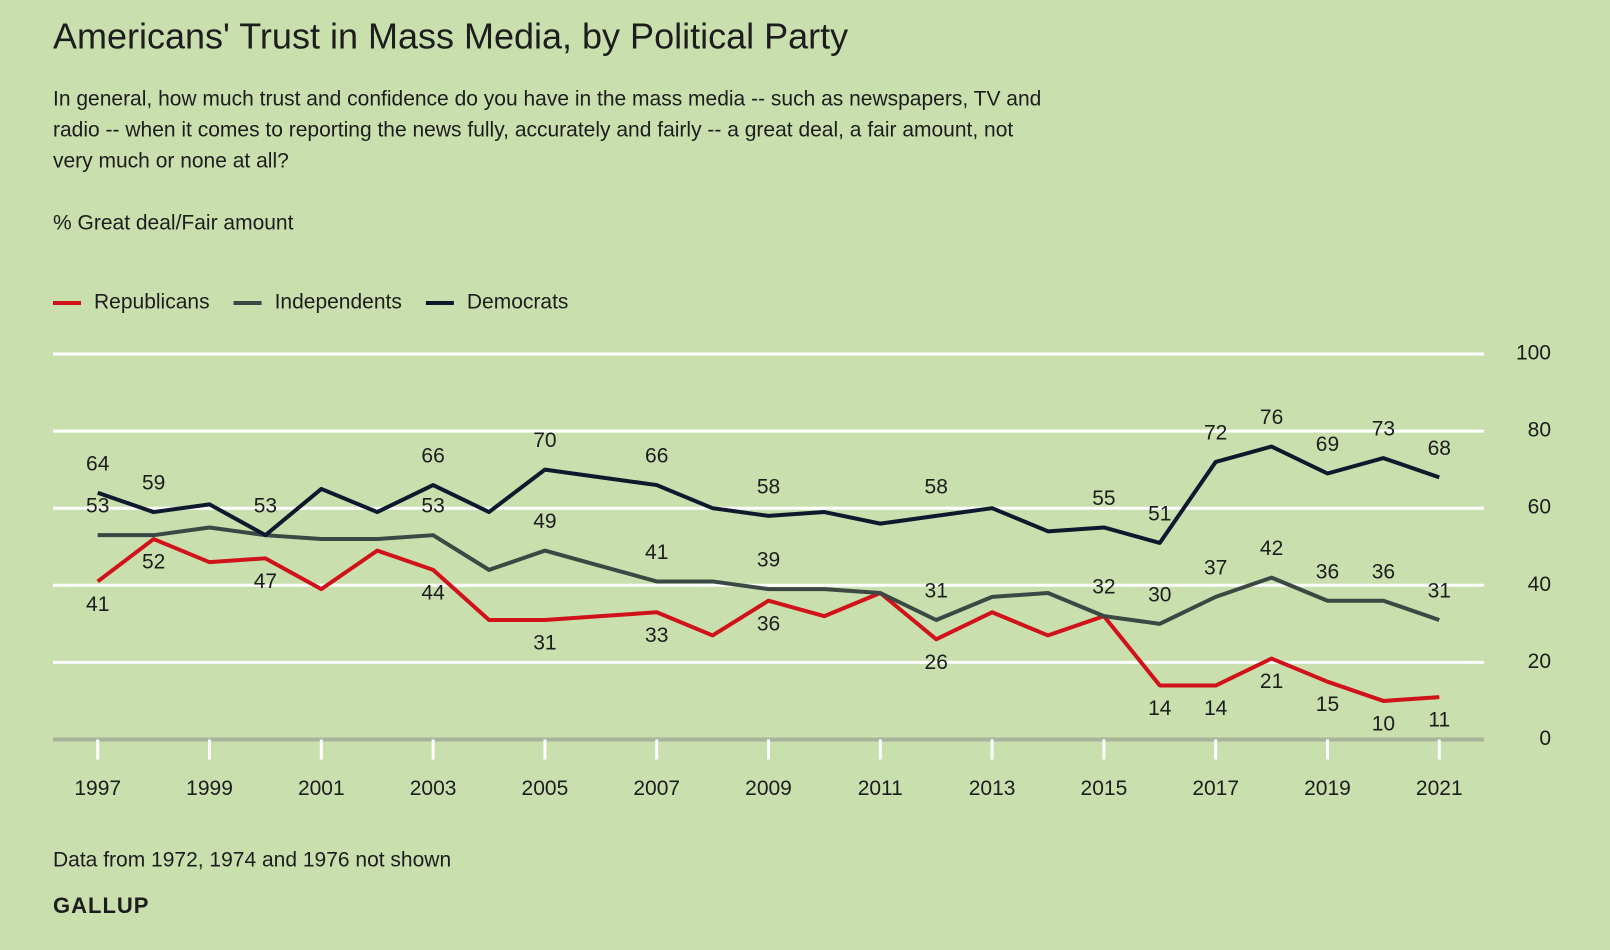  What do you see at coordinates (1439, 448) in the screenshot?
I see `data-label: 68` at bounding box center [1439, 448].